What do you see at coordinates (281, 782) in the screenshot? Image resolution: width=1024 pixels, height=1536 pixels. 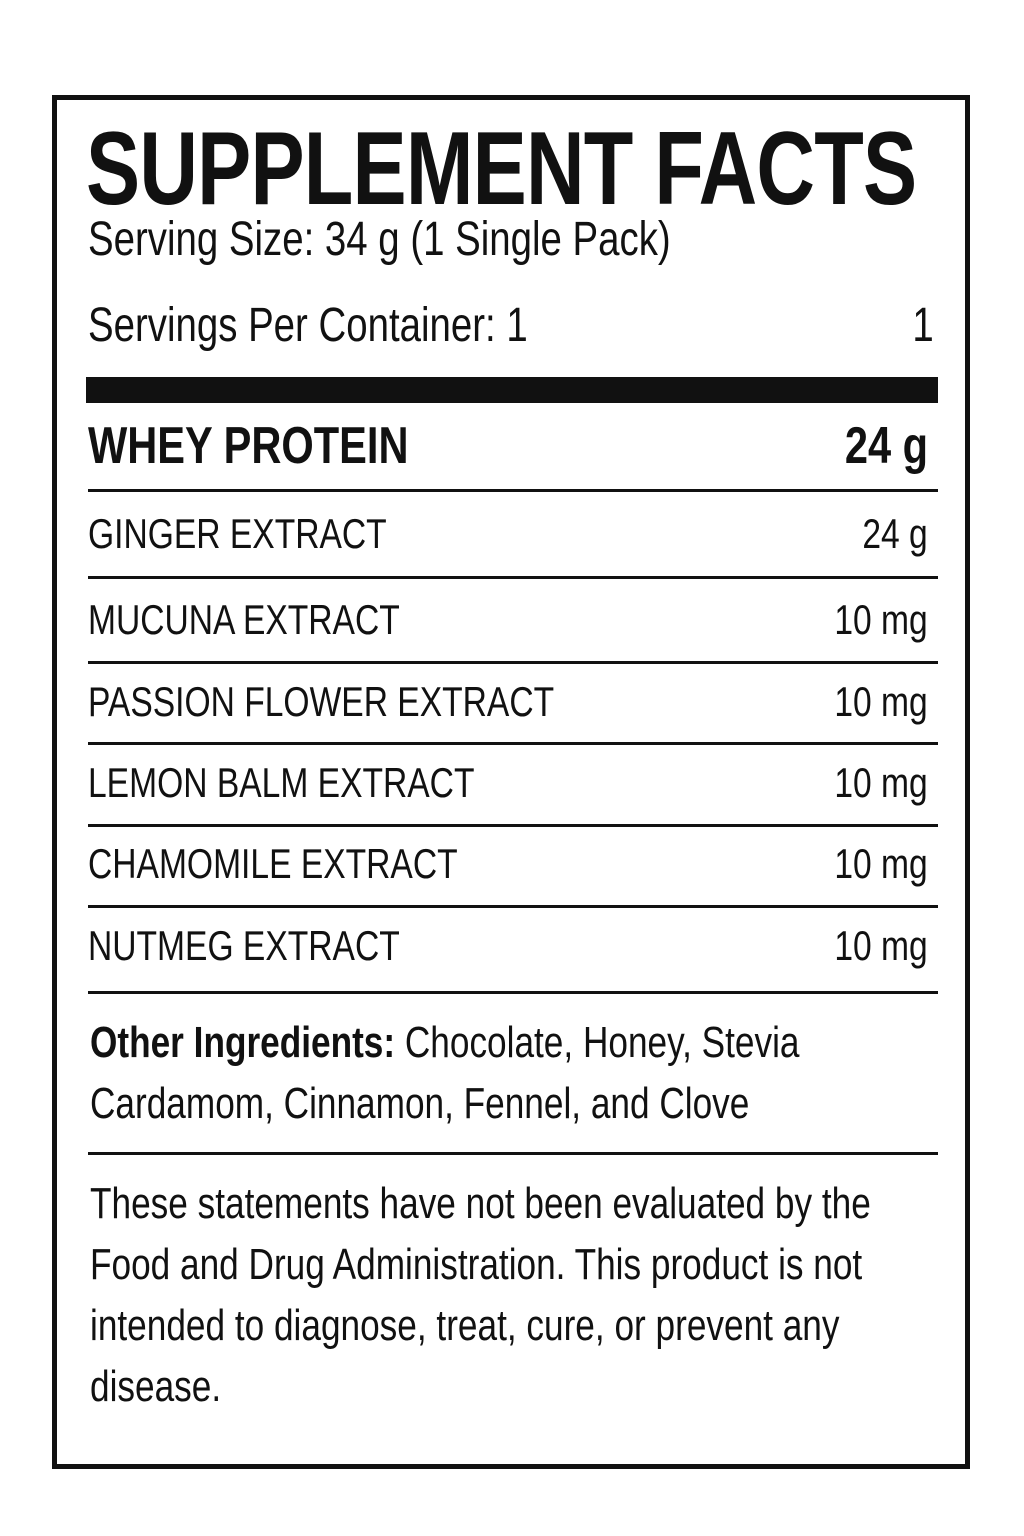 I see `ingredient-name: LEMON BALM EXTRACT` at bounding box center [281, 782].